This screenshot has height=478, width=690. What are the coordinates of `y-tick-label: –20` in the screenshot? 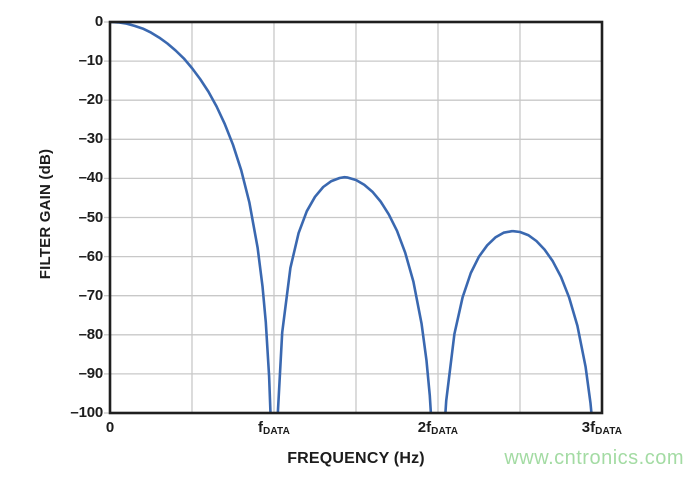 It's located at (91, 100).